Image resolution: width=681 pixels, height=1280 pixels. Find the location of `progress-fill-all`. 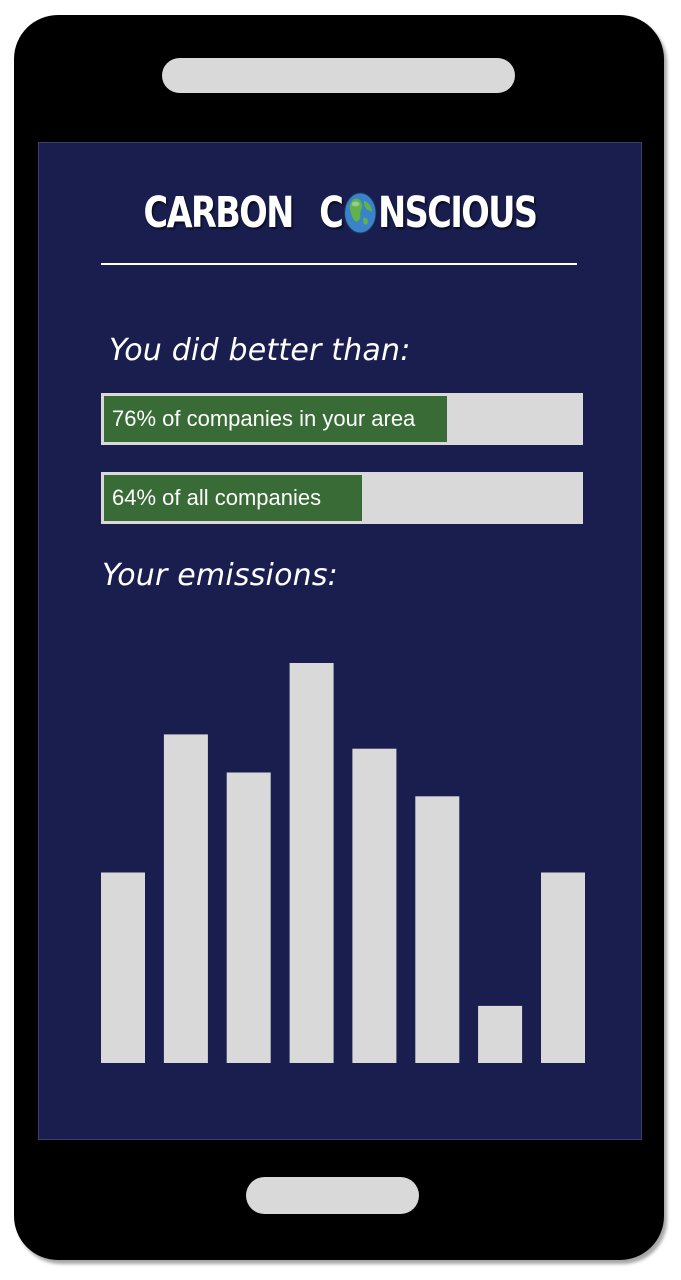

progress-fill-all is located at coordinates (233, 498).